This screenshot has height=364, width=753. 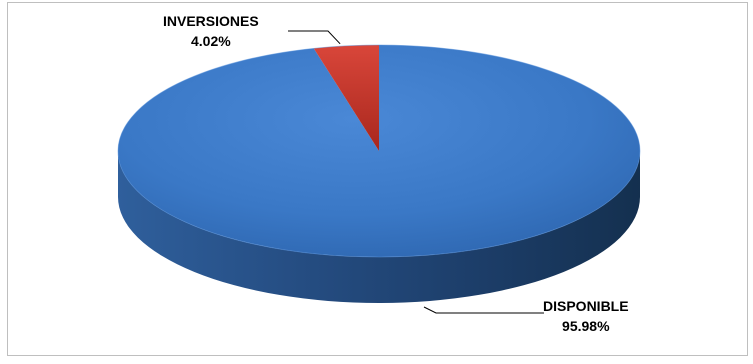 I want to click on data-label-disponible: DISPONIBLE 95.98%, so click(x=586, y=316).